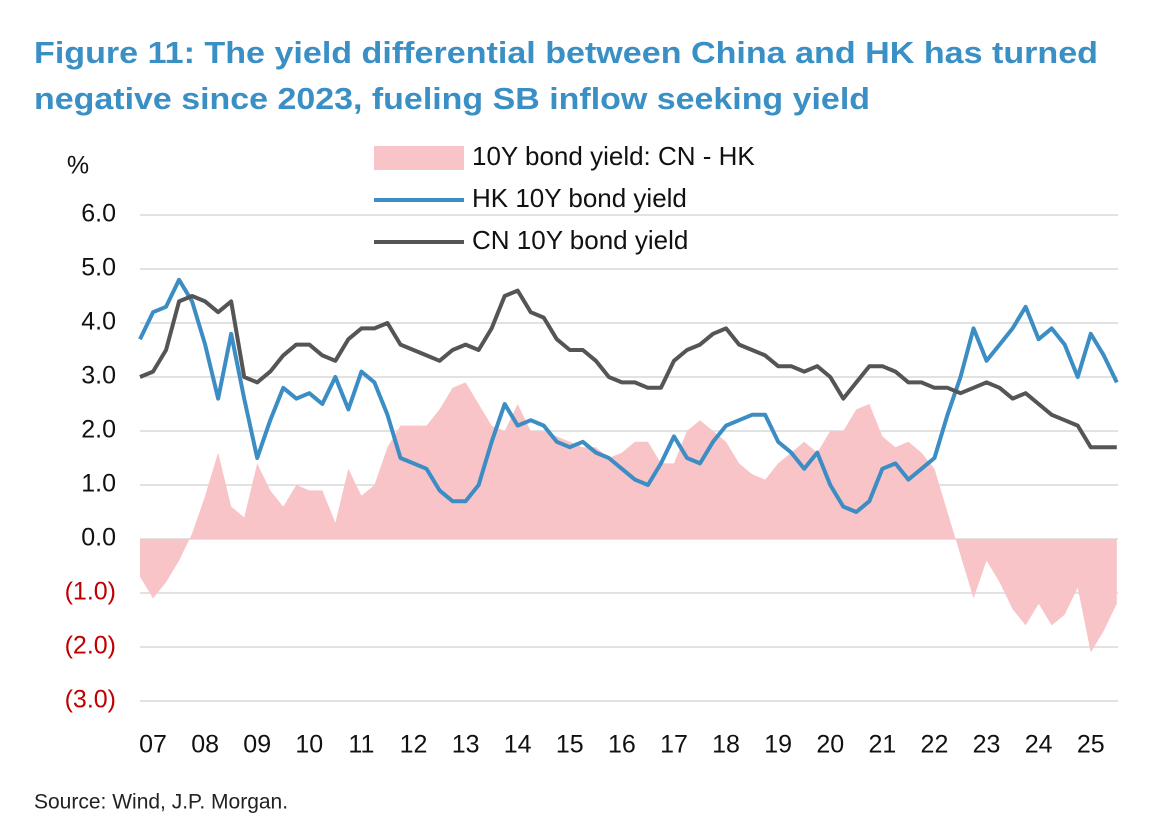 Image resolution: width=1170 pixels, height=815 pixels. What do you see at coordinates (153, 745) in the screenshot?
I see `x-tick-label: 07` at bounding box center [153, 745].